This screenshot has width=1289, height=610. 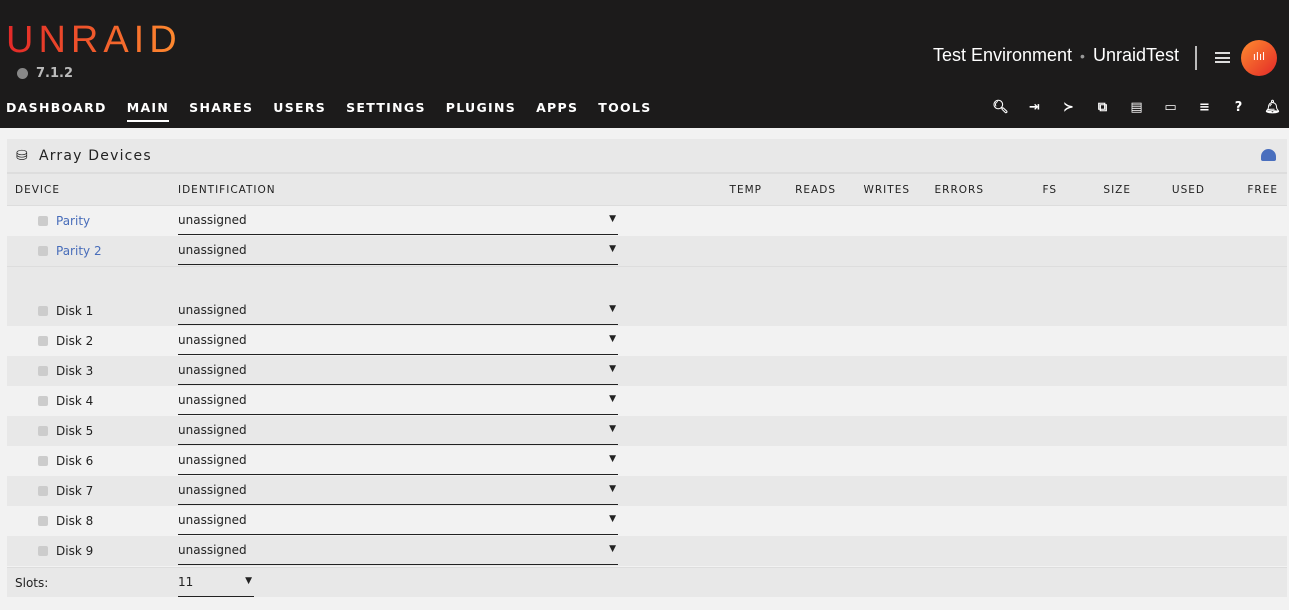 I want to click on column-free: FREE, so click(x=1262, y=190).